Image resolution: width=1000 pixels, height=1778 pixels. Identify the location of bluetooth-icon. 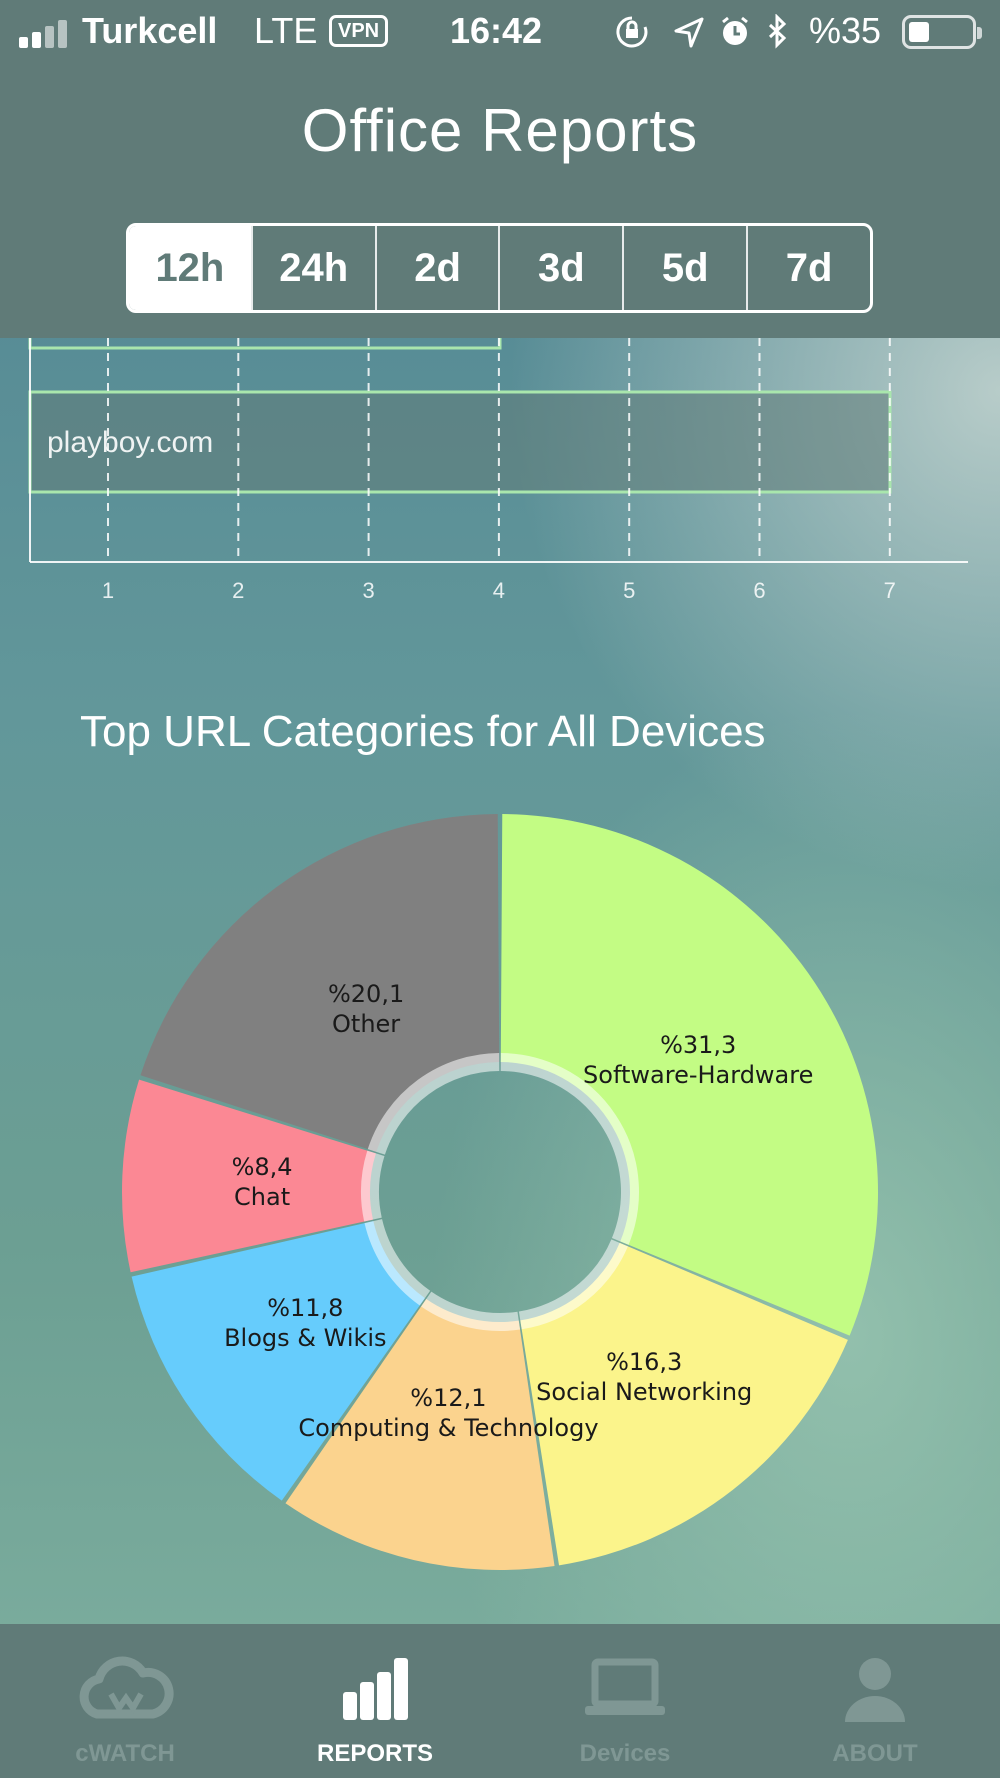
(777, 31).